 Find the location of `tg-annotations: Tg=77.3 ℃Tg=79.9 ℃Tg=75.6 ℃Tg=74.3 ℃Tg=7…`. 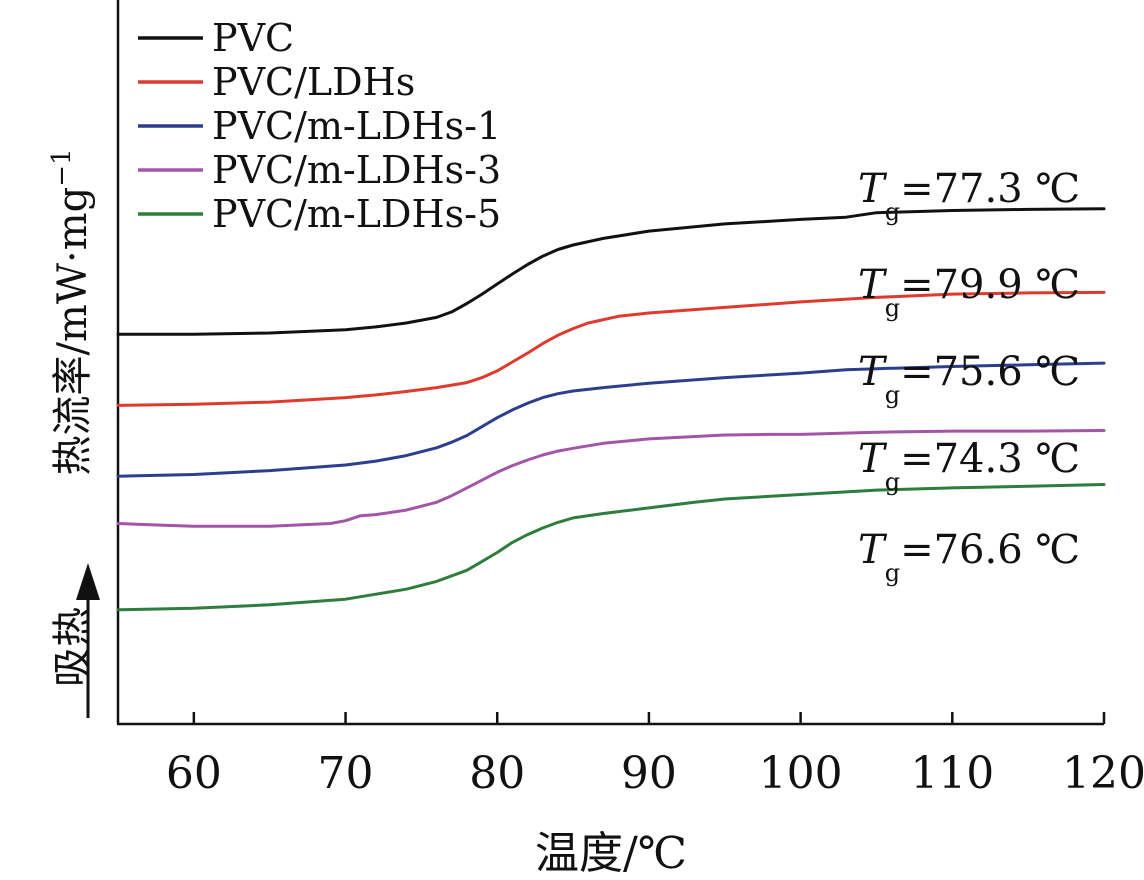

tg-annotations: Tg=77.3 ℃Tg=79.9 ℃Tg=75.6 ℃Tg=74.3 ℃Tg=7… is located at coordinates (969, 376).